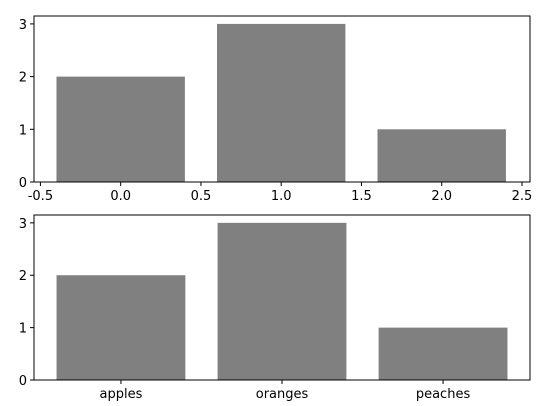  I want to click on x-tick-label: apples, so click(121, 394).